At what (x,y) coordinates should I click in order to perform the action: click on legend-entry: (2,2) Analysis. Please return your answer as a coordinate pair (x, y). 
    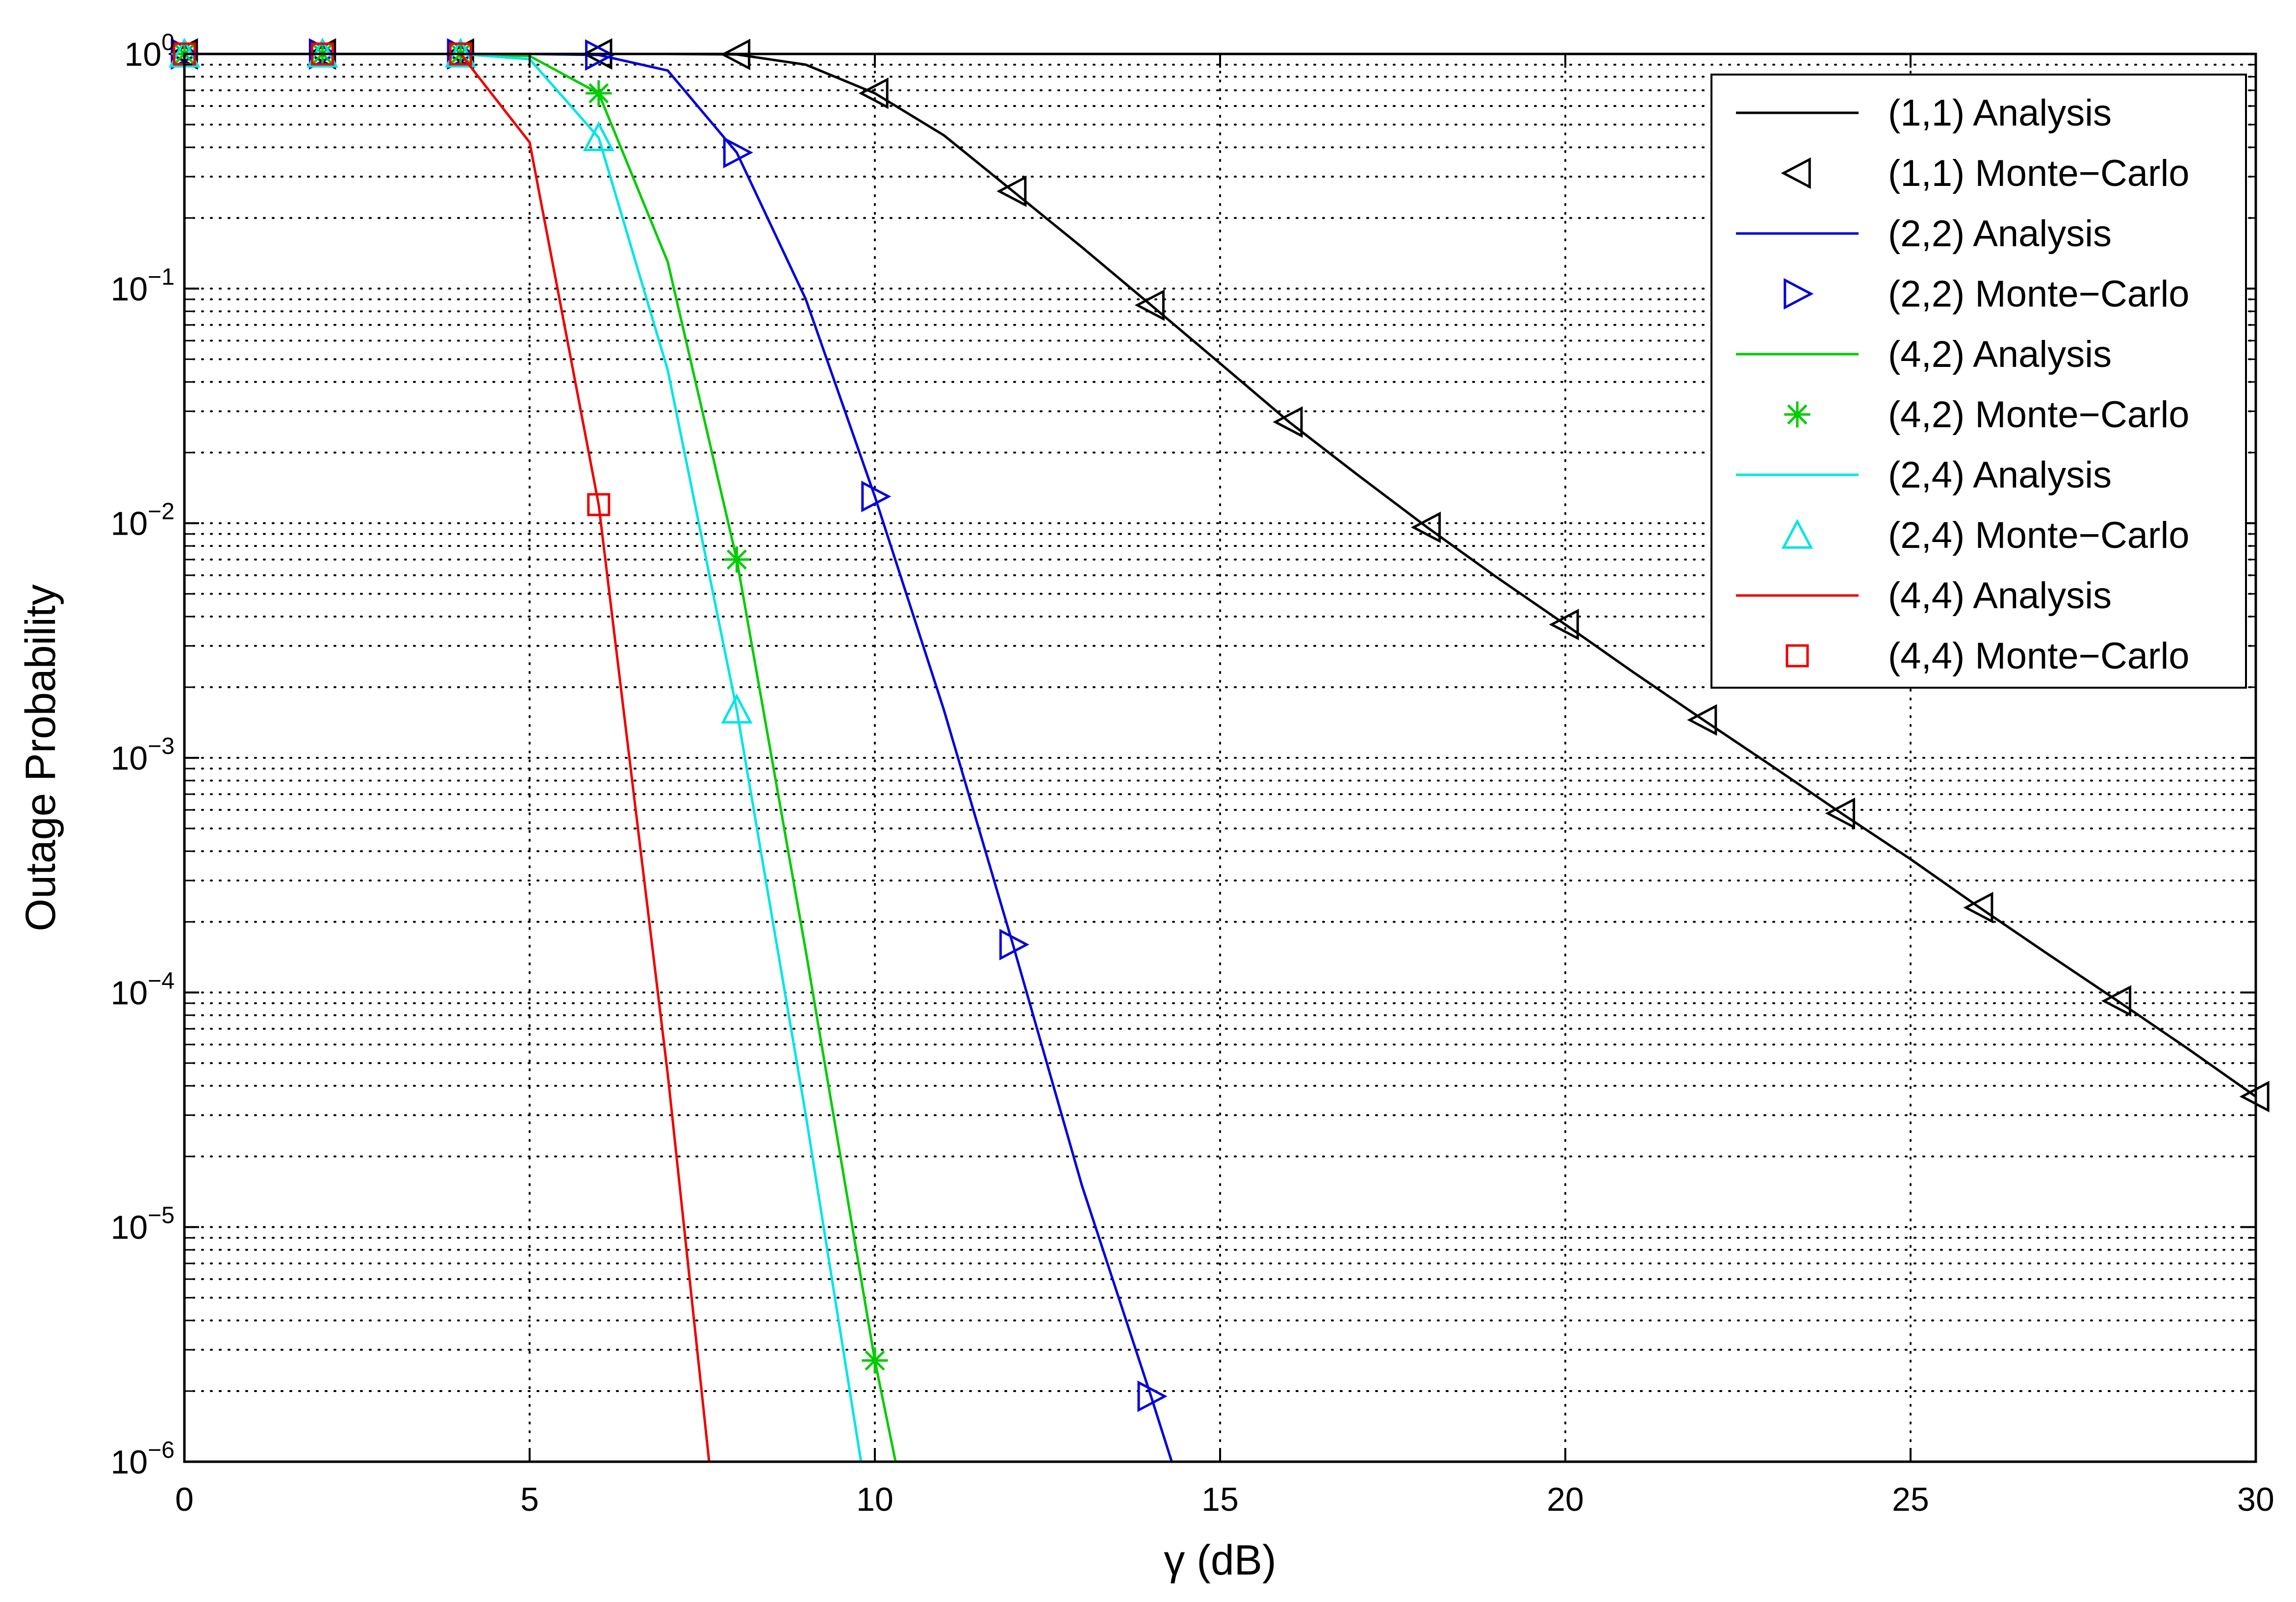
    Looking at the image, I should click on (1924, 234).